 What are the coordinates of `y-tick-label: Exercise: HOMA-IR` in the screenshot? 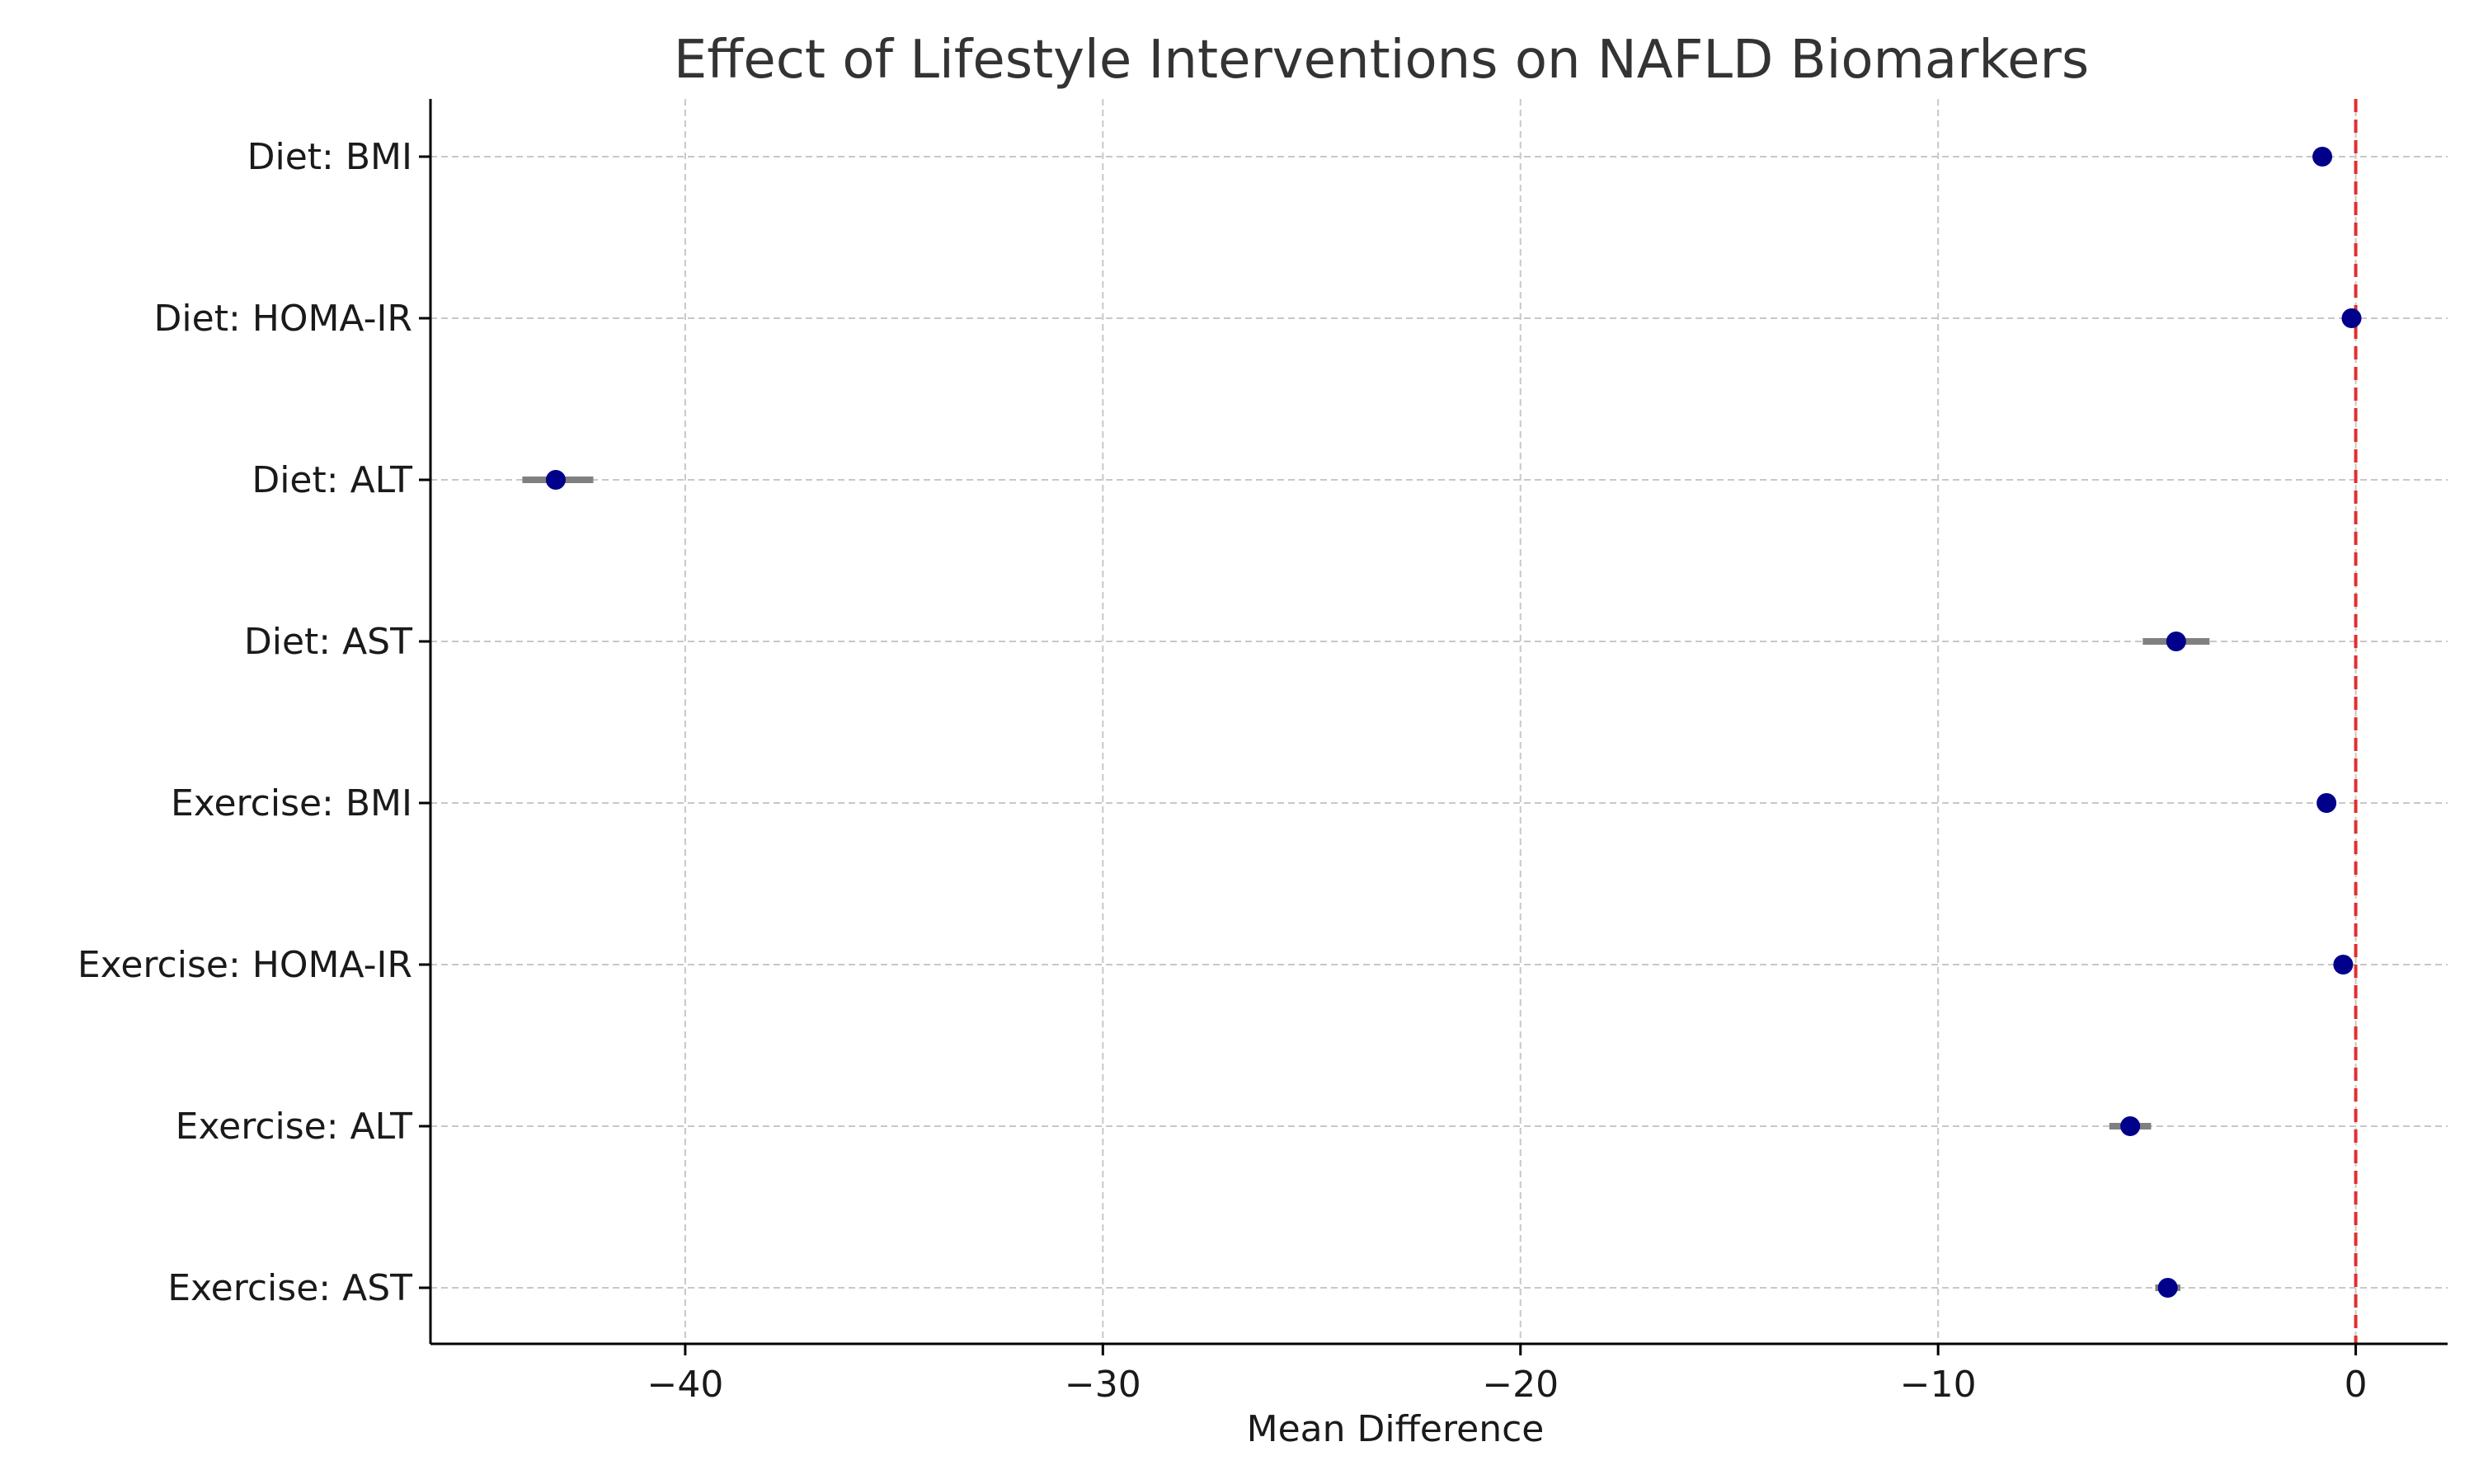 It's located at (245, 965).